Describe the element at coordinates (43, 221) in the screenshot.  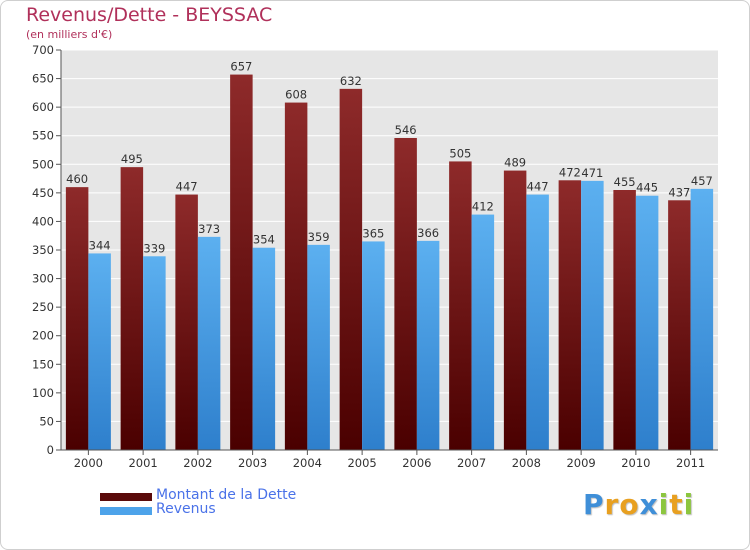
I see `y-tick-label: 400` at that location.